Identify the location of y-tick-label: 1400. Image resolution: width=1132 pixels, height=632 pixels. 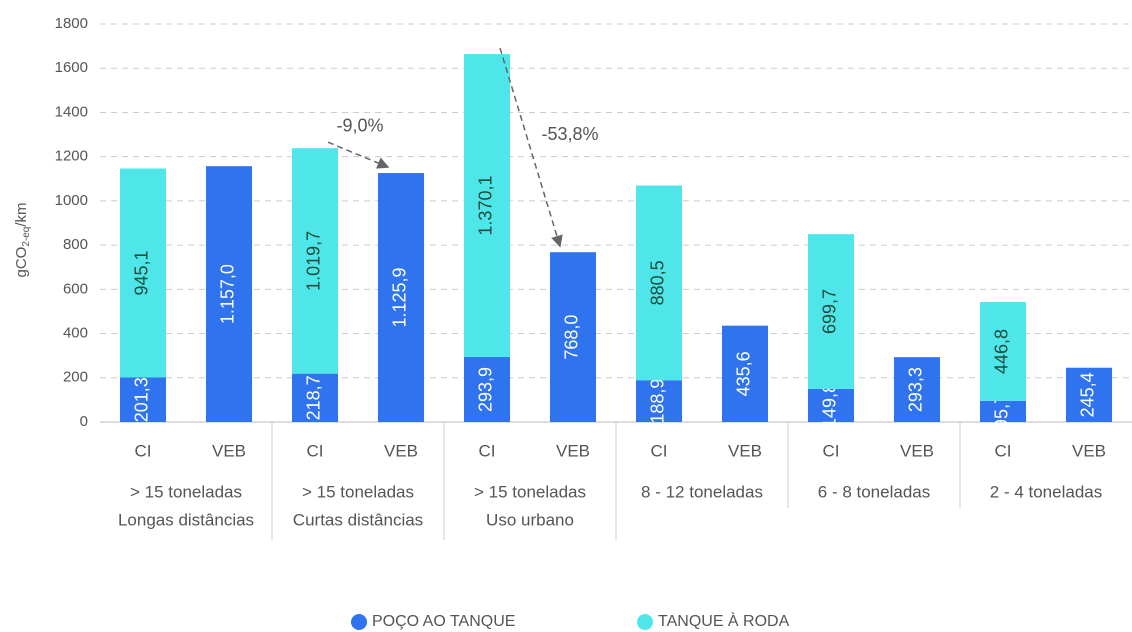
(71, 111).